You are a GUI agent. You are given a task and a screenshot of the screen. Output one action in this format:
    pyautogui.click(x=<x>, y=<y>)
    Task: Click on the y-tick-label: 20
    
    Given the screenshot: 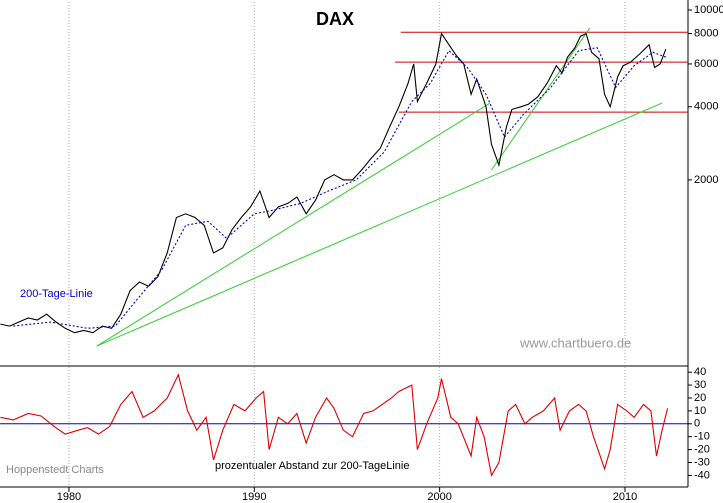 What is the action you would take?
    pyautogui.click(x=700, y=398)
    